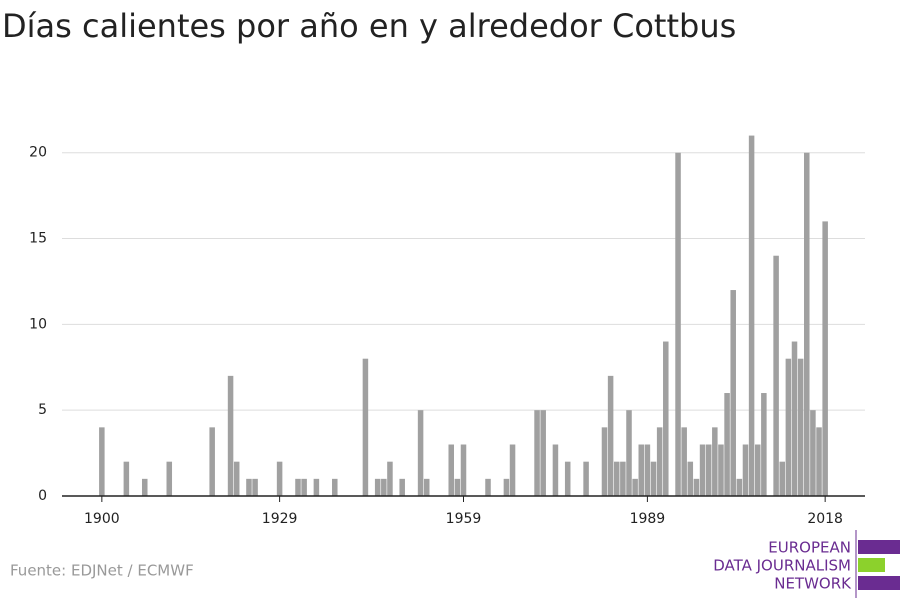  Describe the element at coordinates (38, 239) in the screenshot. I see `y-tick-label: 15` at that location.